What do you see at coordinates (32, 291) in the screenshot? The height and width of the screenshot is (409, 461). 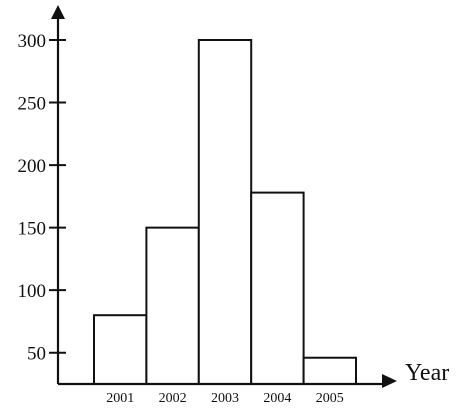 I see `y-tick-label-100: 100` at bounding box center [32, 291].